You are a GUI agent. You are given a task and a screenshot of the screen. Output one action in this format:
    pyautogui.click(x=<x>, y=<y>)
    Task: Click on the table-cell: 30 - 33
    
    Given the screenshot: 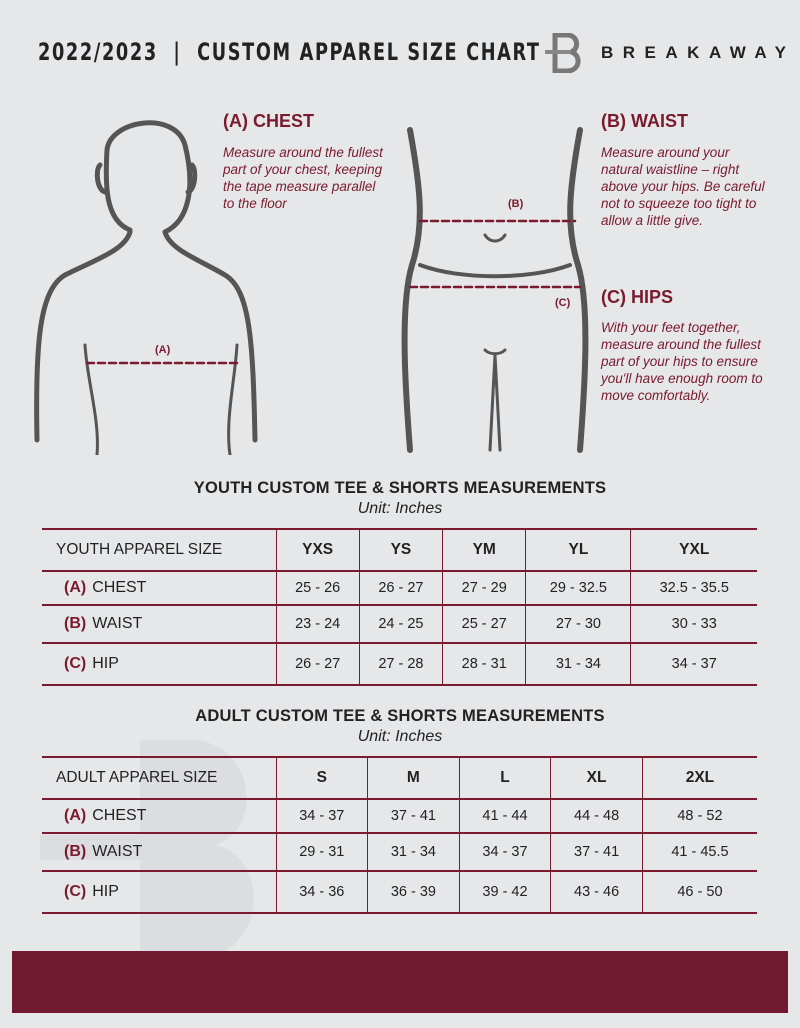 What is the action you would take?
    pyautogui.click(x=693, y=624)
    